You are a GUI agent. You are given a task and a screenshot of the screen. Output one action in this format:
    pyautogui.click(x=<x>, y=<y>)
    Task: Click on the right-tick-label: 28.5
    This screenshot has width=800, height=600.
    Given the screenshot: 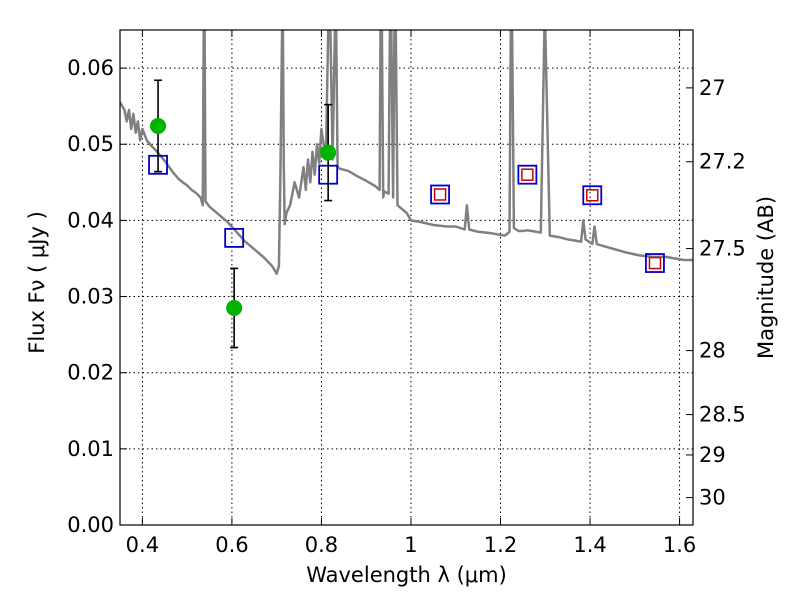 What is the action you would take?
    pyautogui.click(x=722, y=415)
    